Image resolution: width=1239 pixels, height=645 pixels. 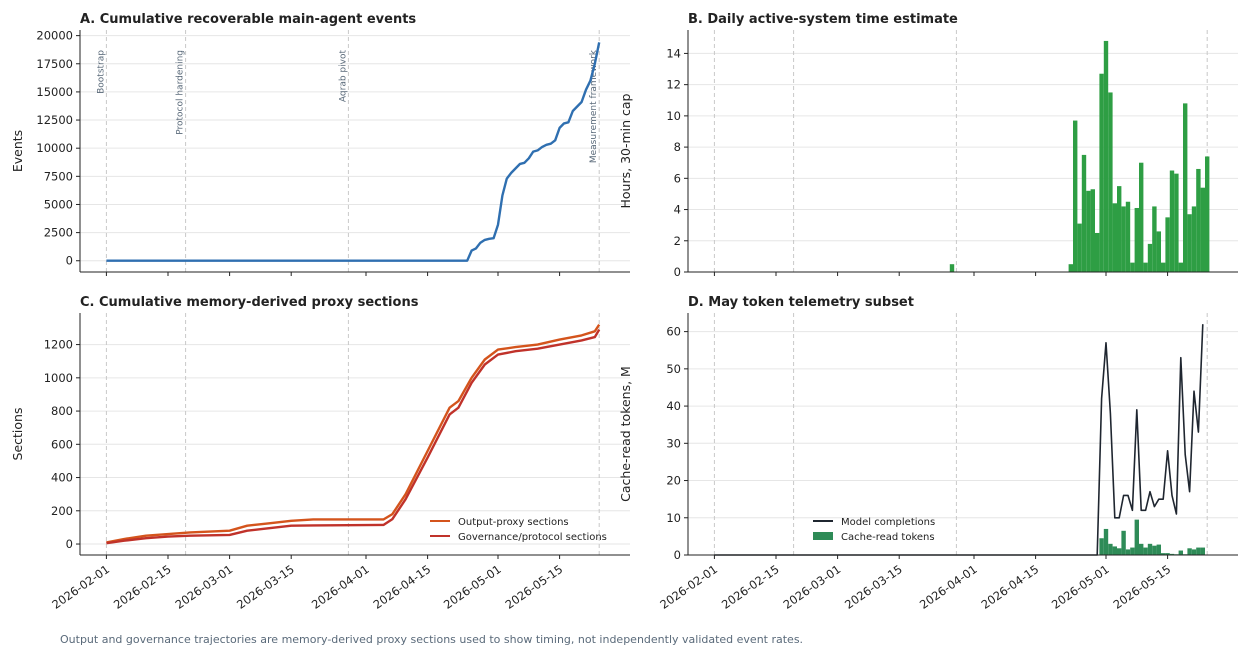 What do you see at coordinates (673, 481) in the screenshot?
I see `y-tick-label: 20` at bounding box center [673, 481].